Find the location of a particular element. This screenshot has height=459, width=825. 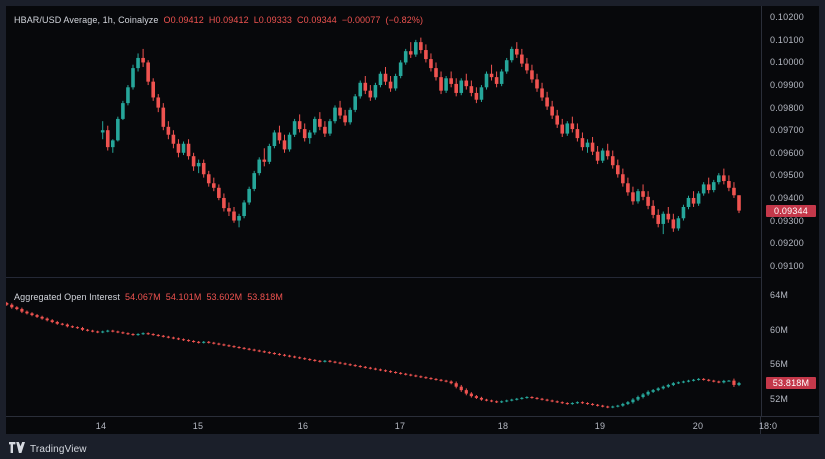

price-axis-tick: 0.09900 is located at coordinates (787, 85).